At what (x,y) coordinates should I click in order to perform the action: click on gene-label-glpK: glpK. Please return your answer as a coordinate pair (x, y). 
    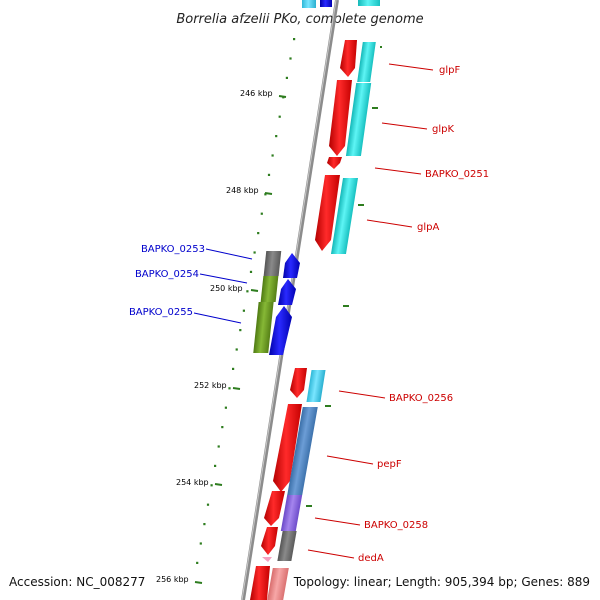
    Looking at the image, I should click on (443, 129).